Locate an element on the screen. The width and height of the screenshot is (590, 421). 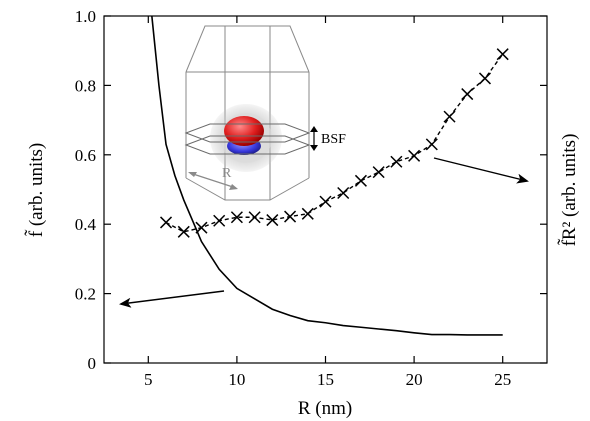
y-tick-label: 0.8 is located at coordinates (85, 85).